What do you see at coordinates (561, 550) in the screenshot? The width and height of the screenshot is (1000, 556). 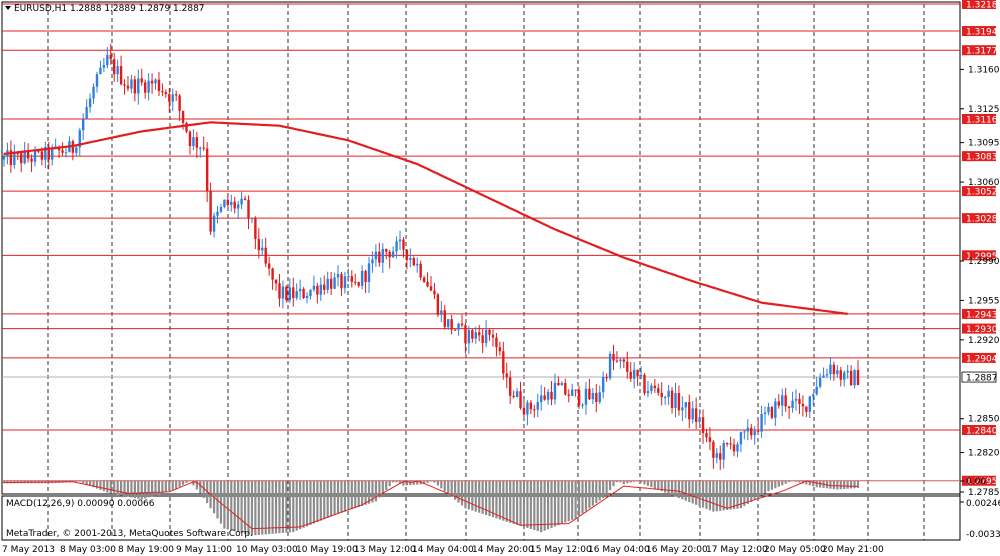 I see `x-tick-label: 15 May 12:00` at bounding box center [561, 550].